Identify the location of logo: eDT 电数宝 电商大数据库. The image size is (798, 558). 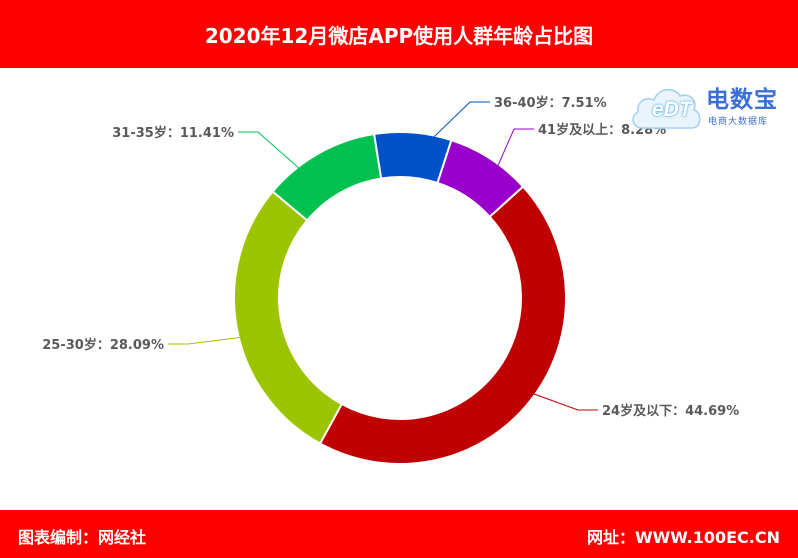
(710, 107).